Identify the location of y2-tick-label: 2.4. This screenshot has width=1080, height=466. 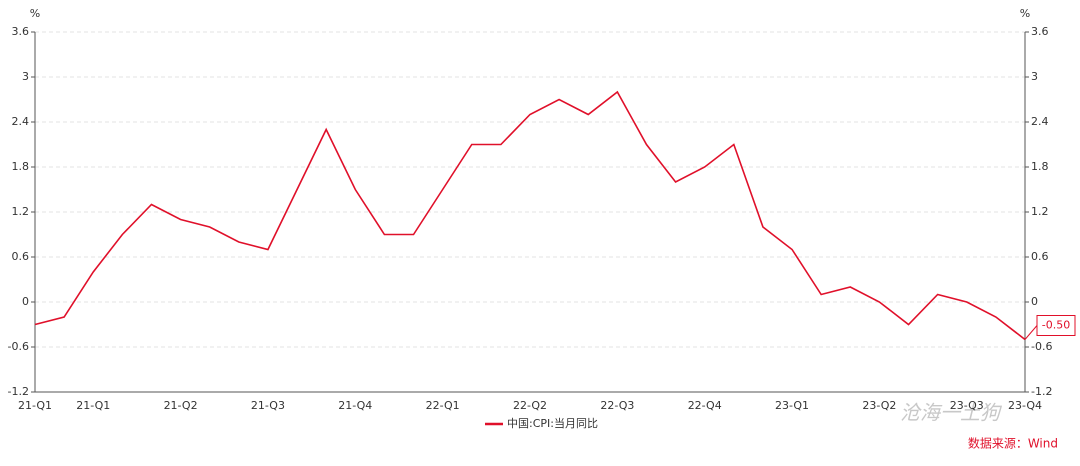
(1040, 121).